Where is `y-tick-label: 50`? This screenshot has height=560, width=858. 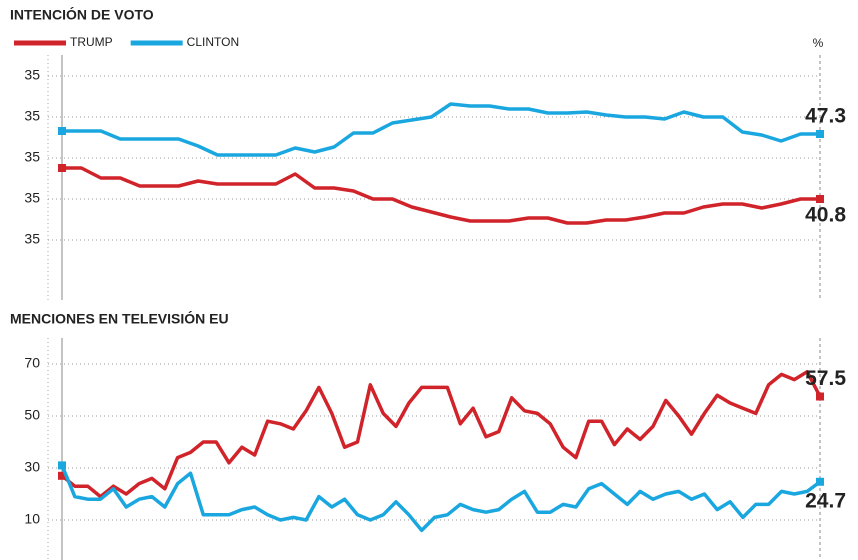 y-tick-label: 50 is located at coordinates (32, 415).